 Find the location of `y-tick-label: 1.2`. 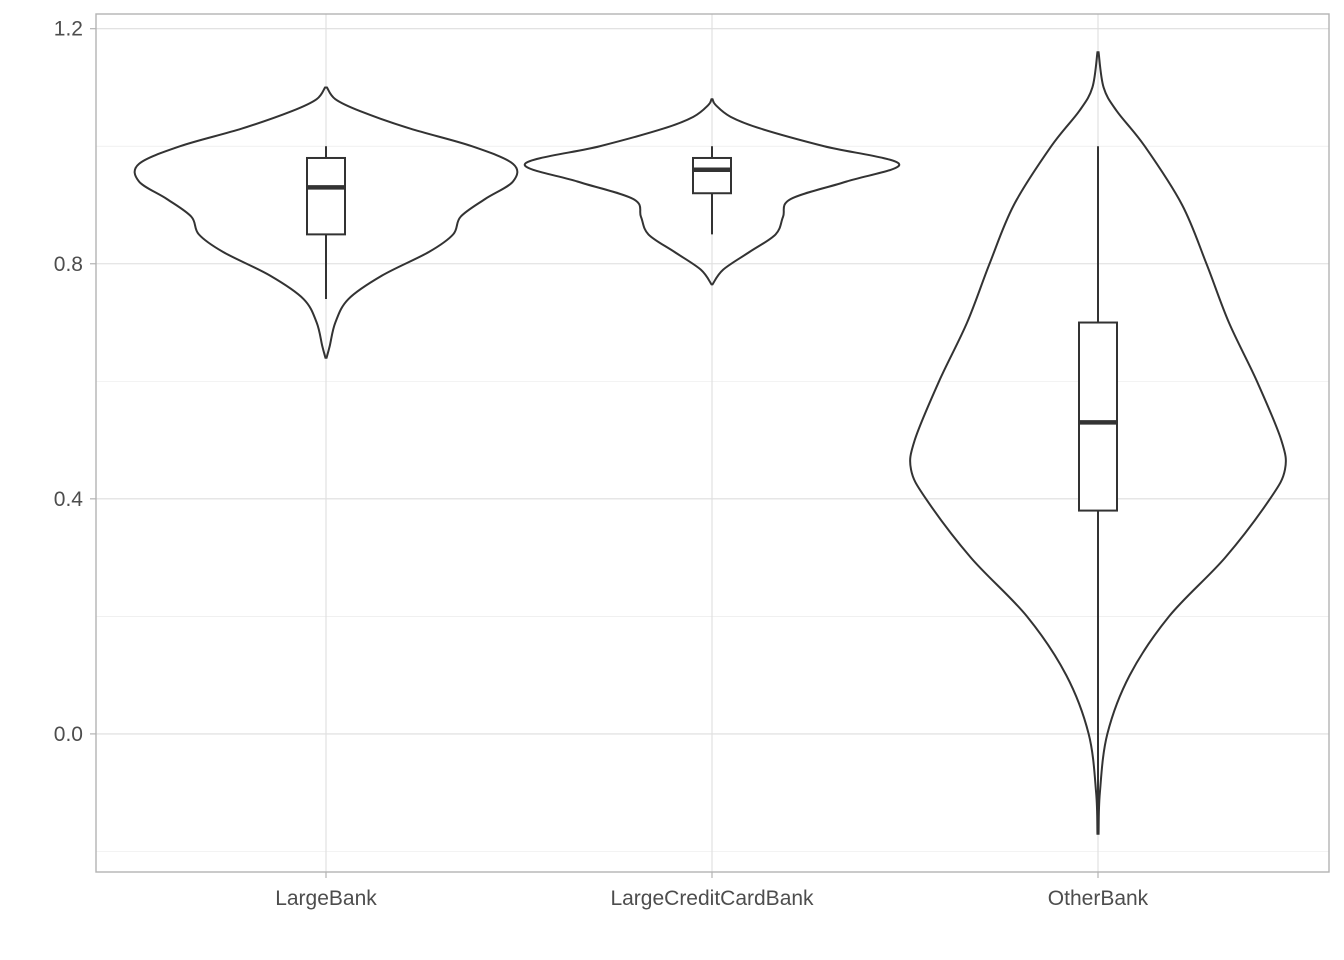

y-tick-label: 1.2 is located at coordinates (68, 29).